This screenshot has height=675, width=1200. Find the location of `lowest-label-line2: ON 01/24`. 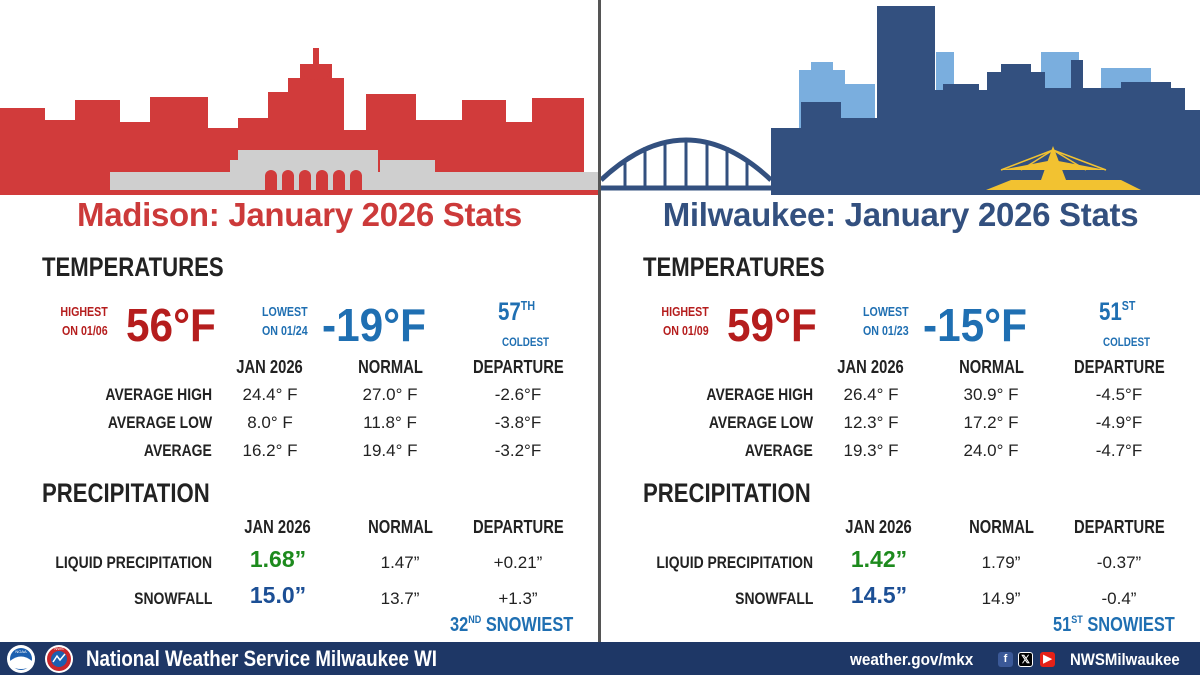

lowest-label-line2: ON 01/24 is located at coordinates (285, 330).